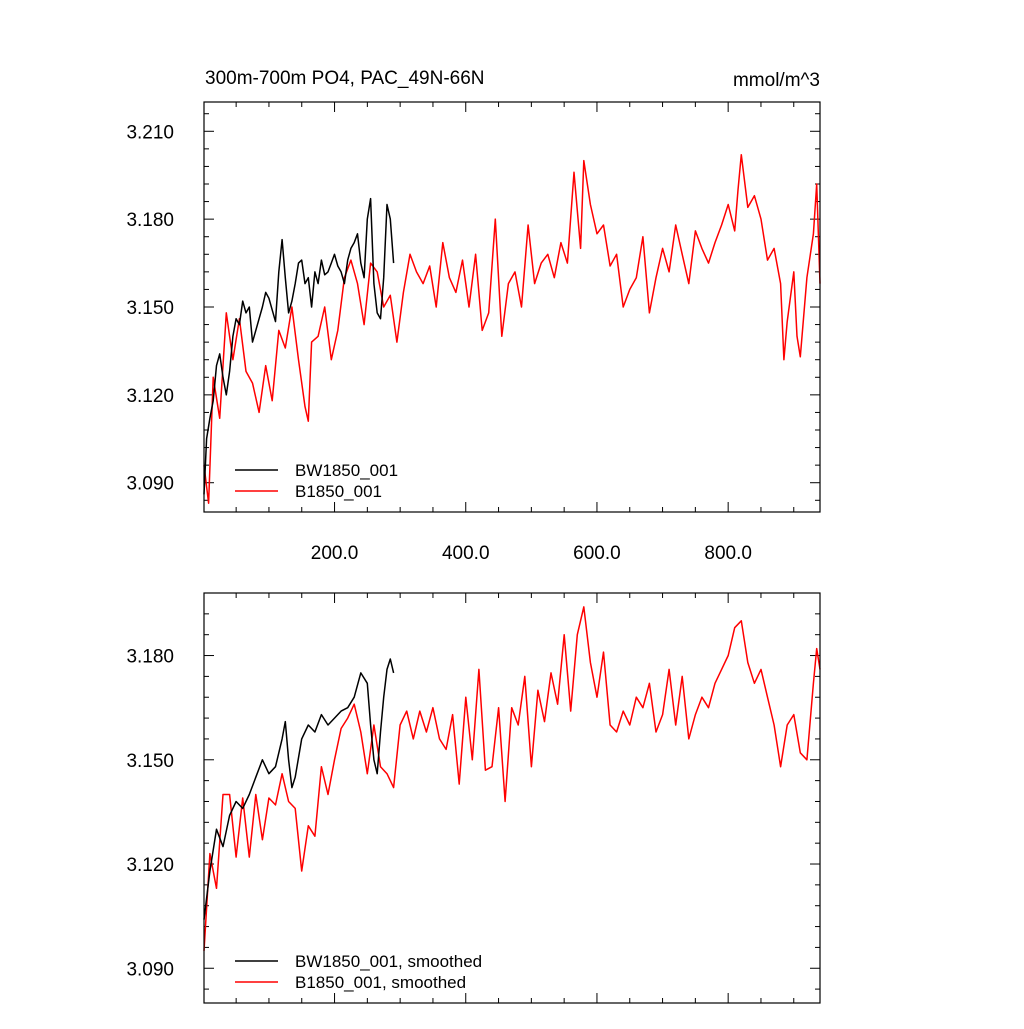 The image size is (1024, 1029). Describe the element at coordinates (776, 80) in the screenshot. I see `top-panel-units: mmol/m^3` at that location.